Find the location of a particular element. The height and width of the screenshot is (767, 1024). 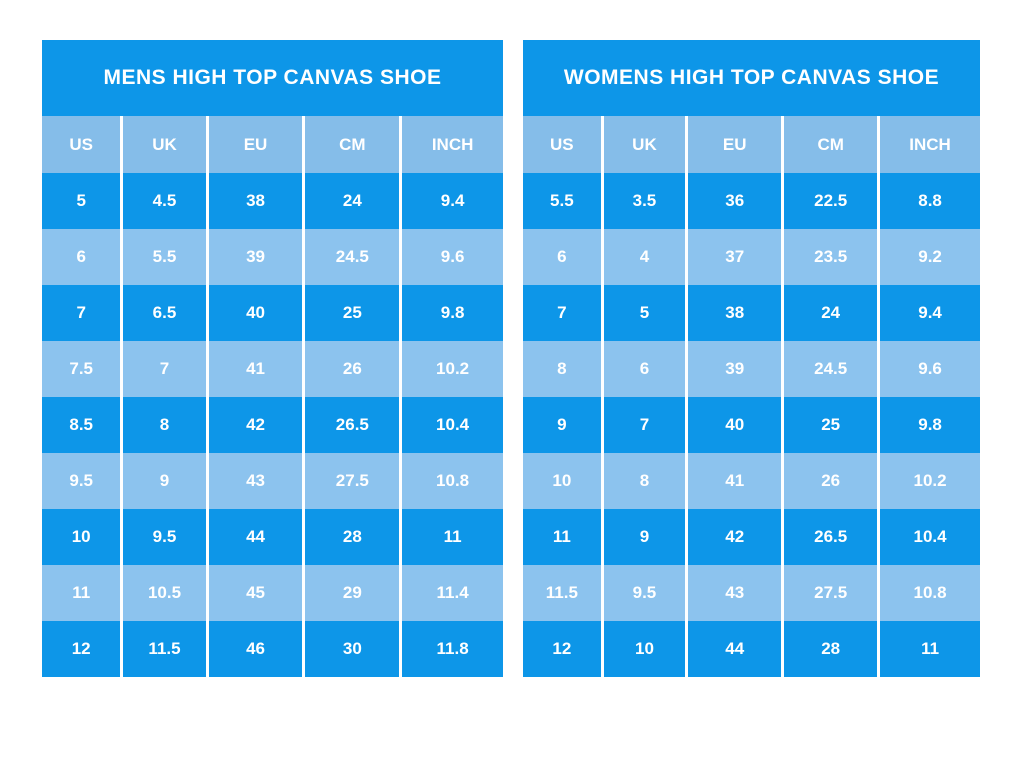

mens-row-8-cell-col-1: 11.5 is located at coordinates (162, 649).